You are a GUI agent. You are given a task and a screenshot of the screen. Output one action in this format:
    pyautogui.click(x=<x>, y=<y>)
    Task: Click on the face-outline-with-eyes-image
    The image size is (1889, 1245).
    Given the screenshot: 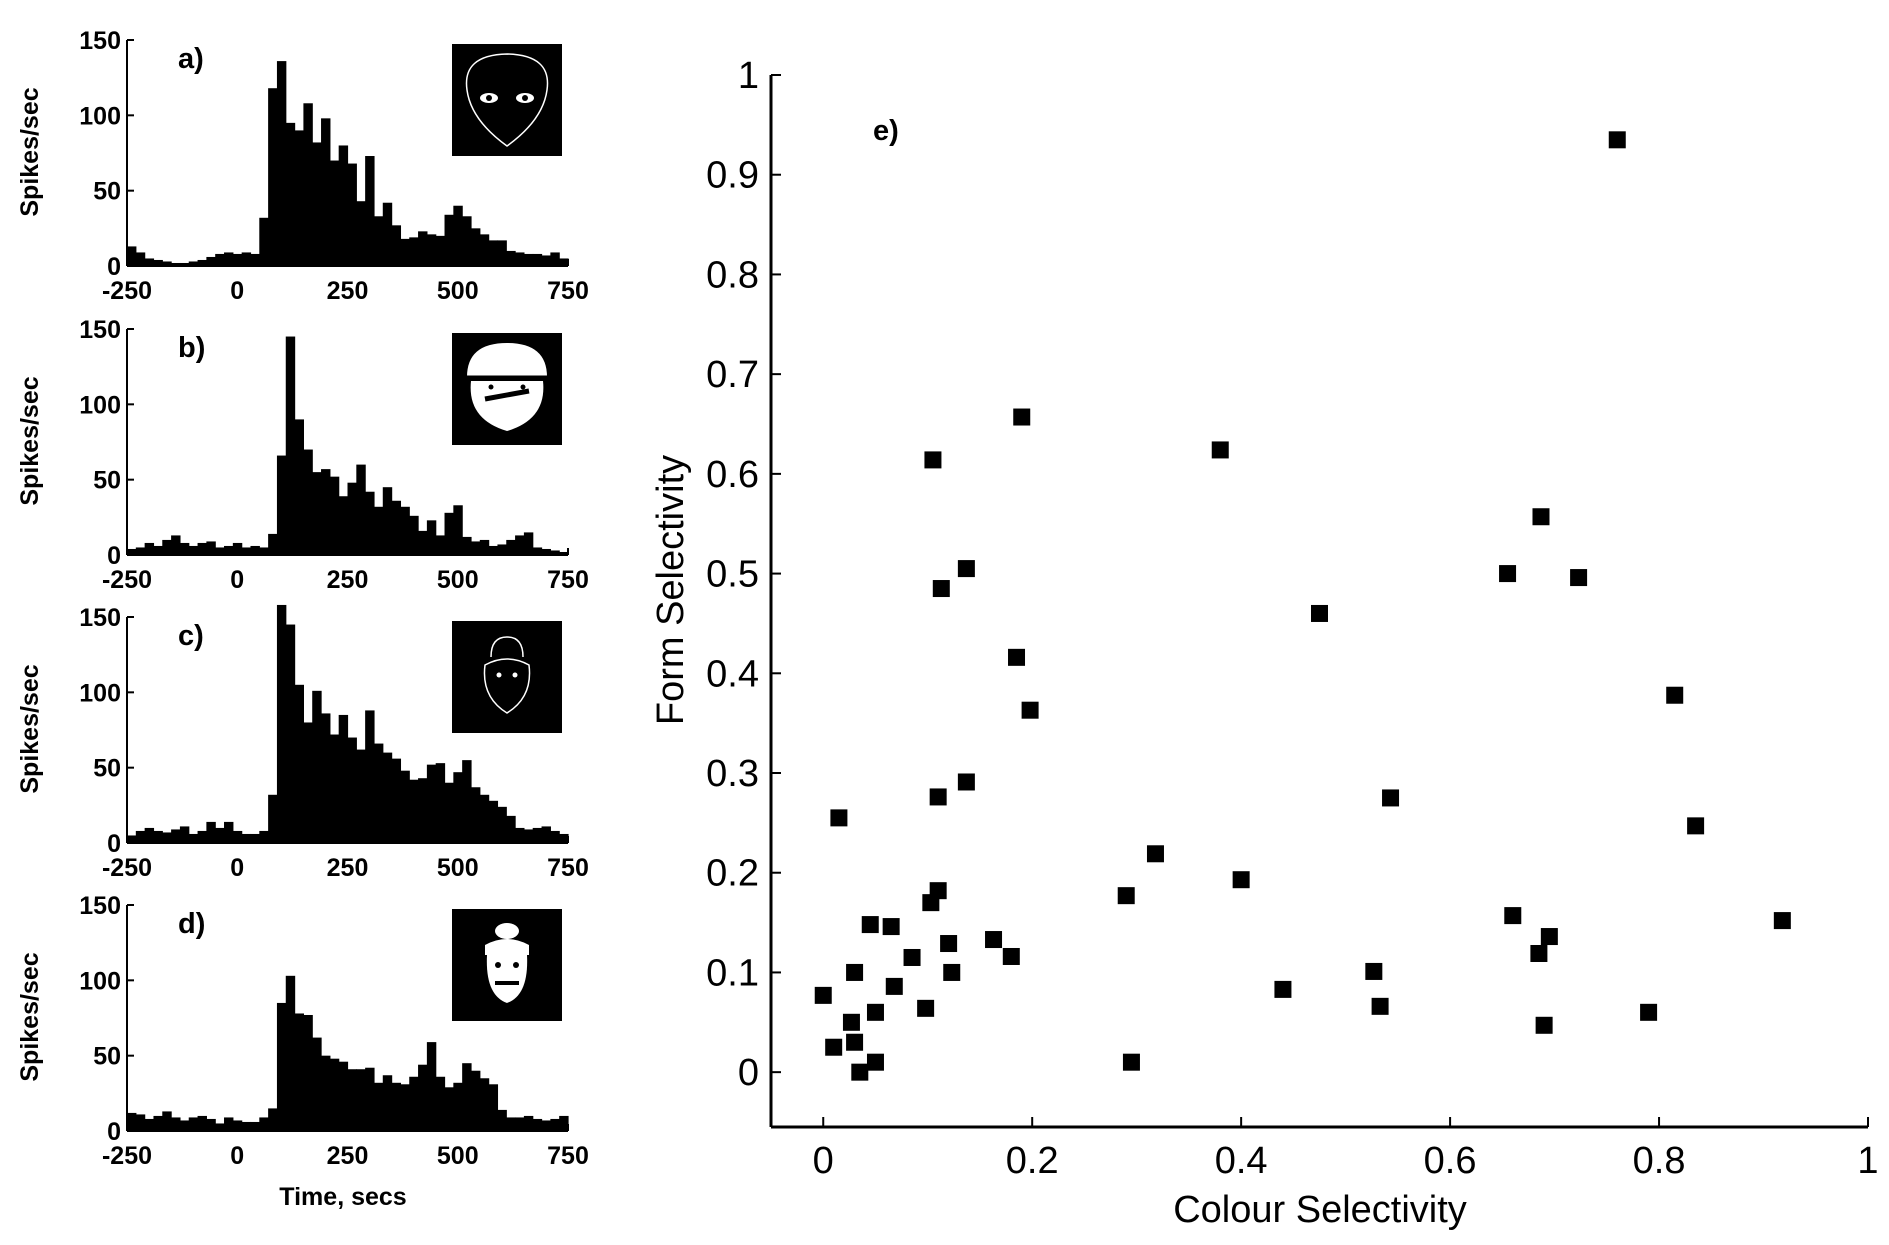 What is the action you would take?
    pyautogui.click(x=507, y=100)
    